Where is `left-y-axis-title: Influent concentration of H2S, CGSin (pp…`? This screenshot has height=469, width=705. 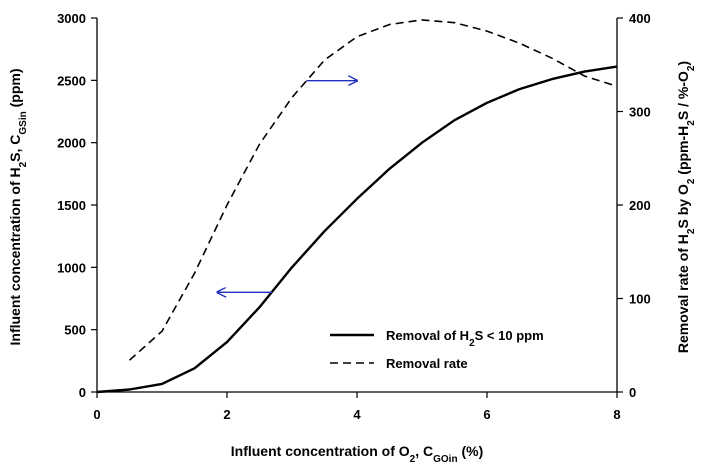 left-y-axis-title: Influent concentration of H2S, CGSin (pp… is located at coordinates (18, 206).